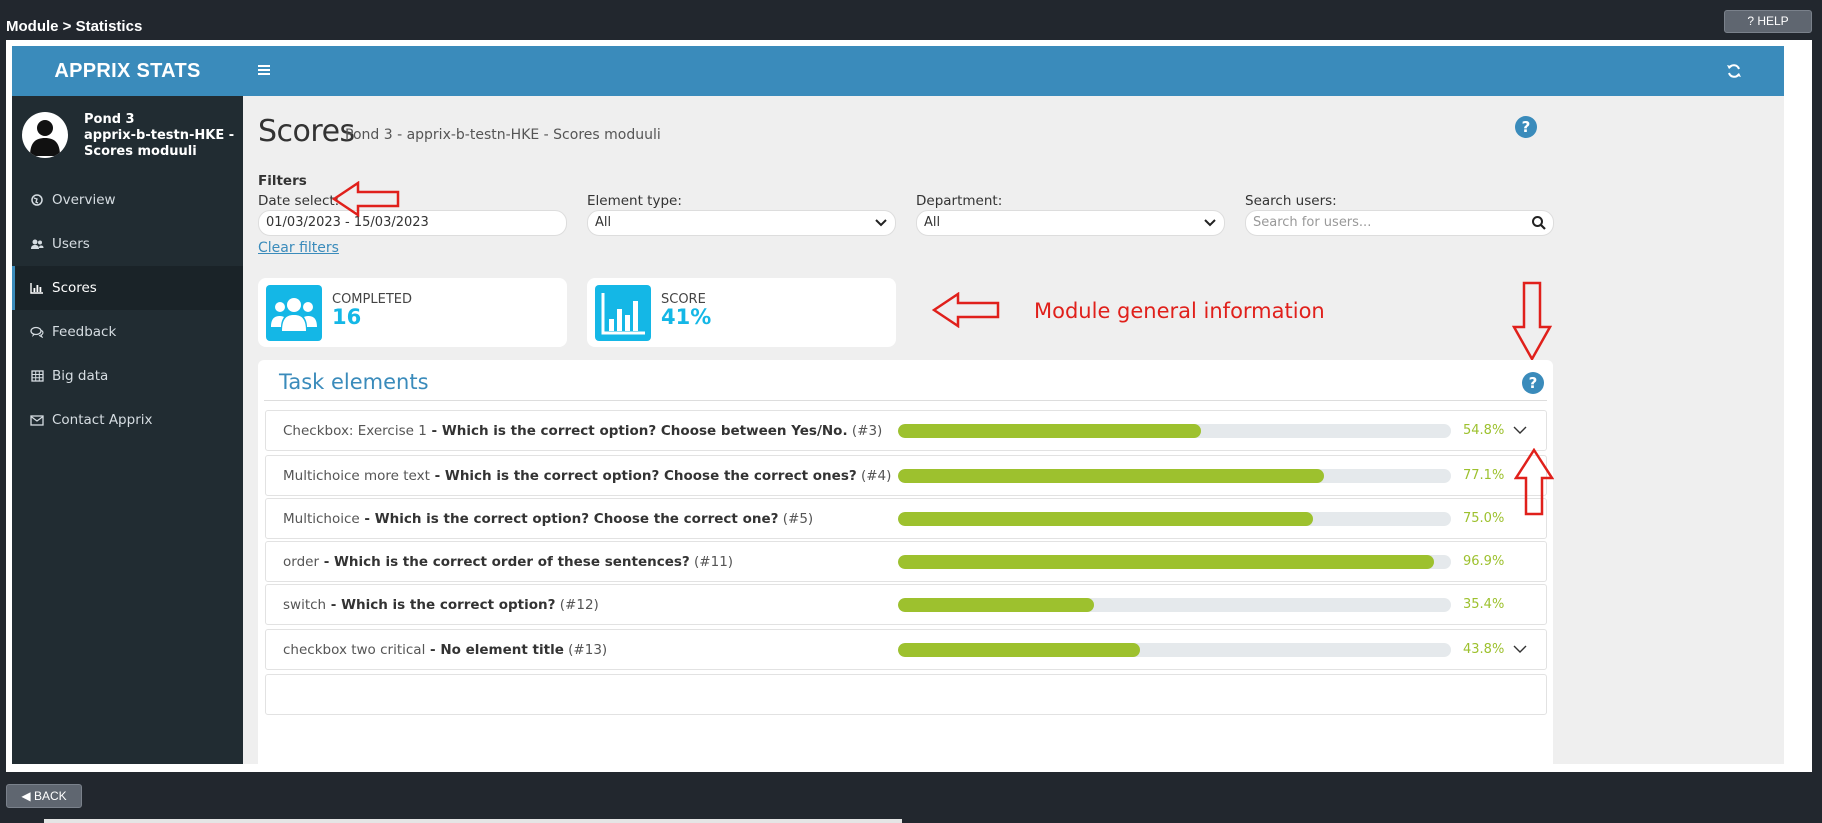  I want to click on task-row, so click(906, 694).